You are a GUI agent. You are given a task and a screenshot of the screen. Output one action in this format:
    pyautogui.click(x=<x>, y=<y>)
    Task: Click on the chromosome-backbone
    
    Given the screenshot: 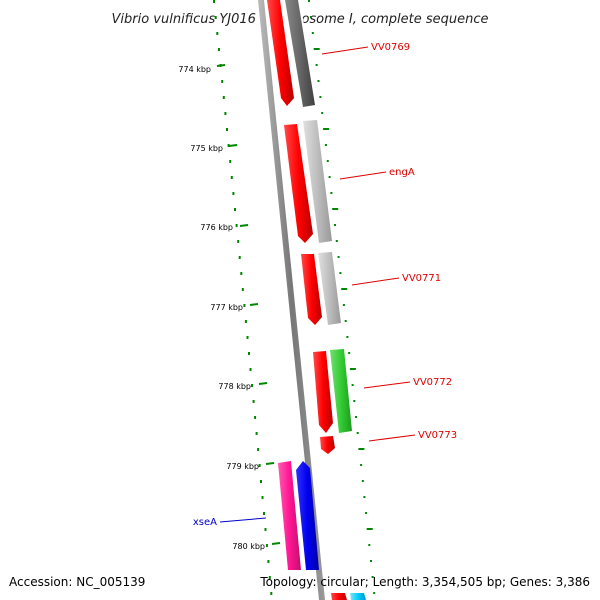 What is the action you would take?
    pyautogui.click(x=291, y=300)
    